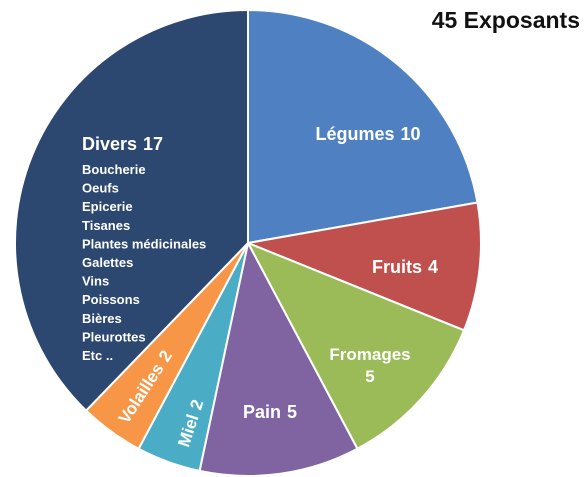 This screenshot has height=477, width=585. I want to click on divers-item: Galettes, so click(107, 262).